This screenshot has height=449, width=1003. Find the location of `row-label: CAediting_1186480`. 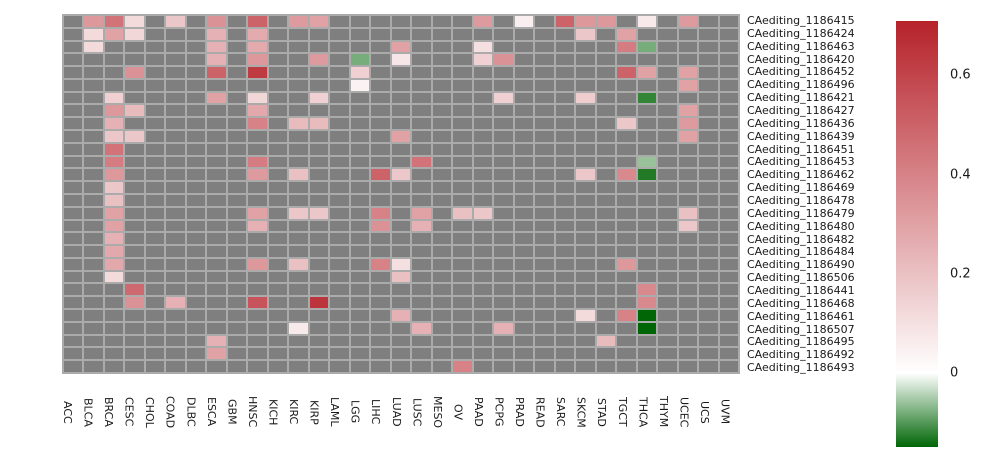

row-label: CAediting_1186480 is located at coordinates (801, 226).